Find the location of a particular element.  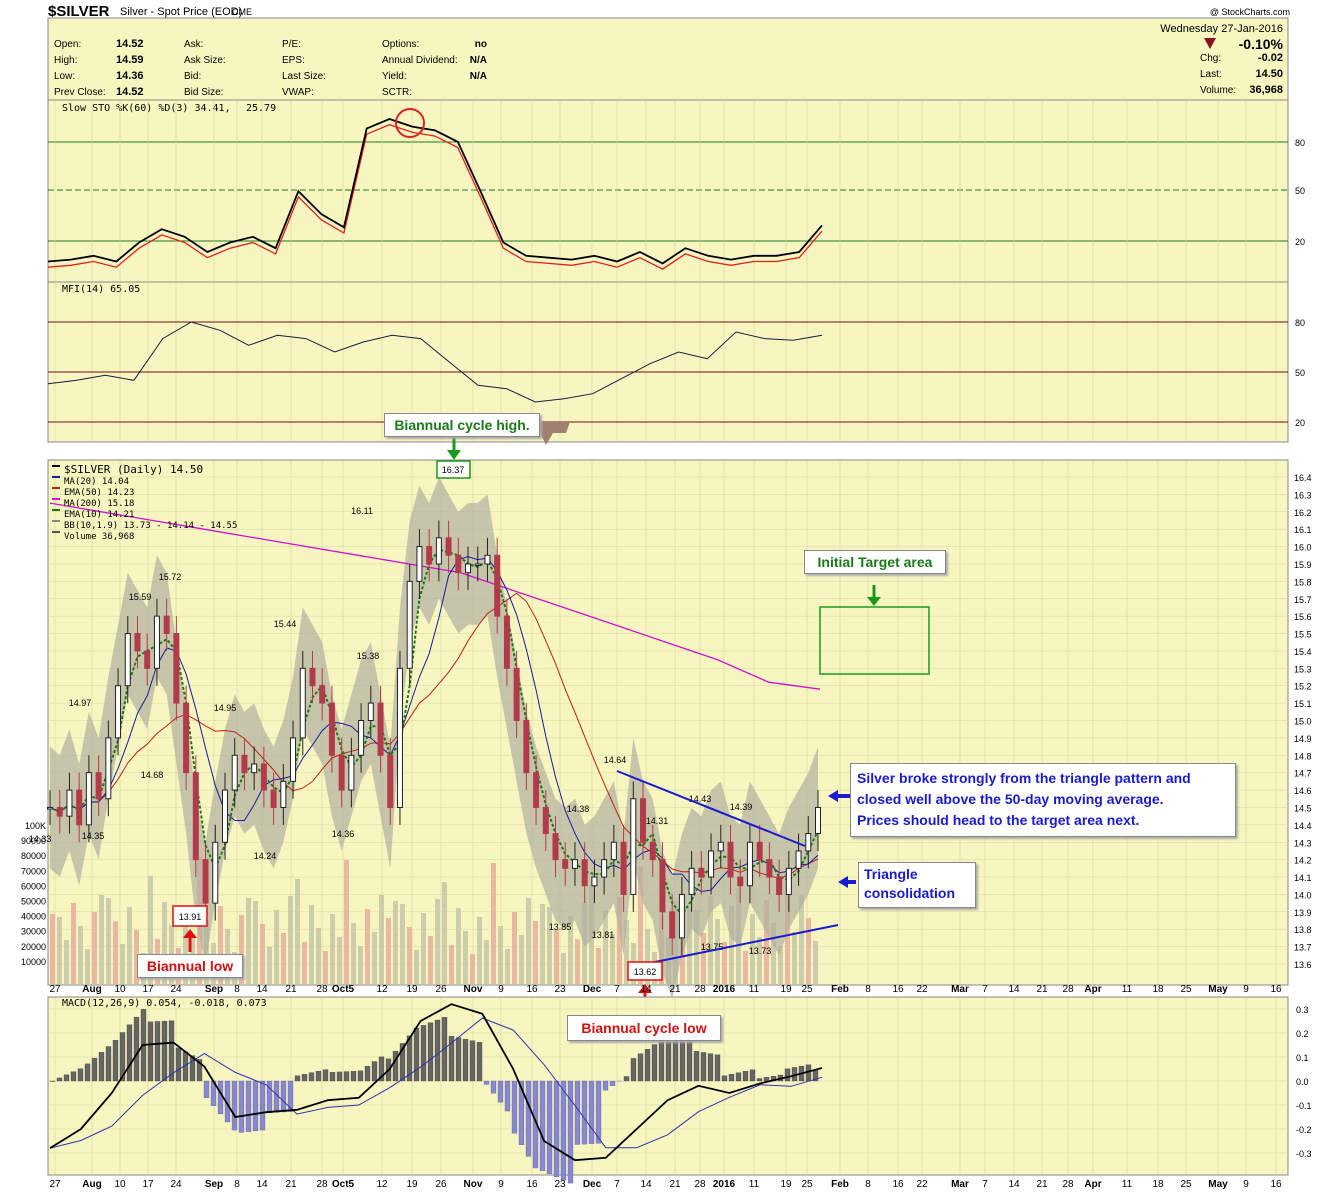

target-arrowhead-icon is located at coordinates (874, 601).